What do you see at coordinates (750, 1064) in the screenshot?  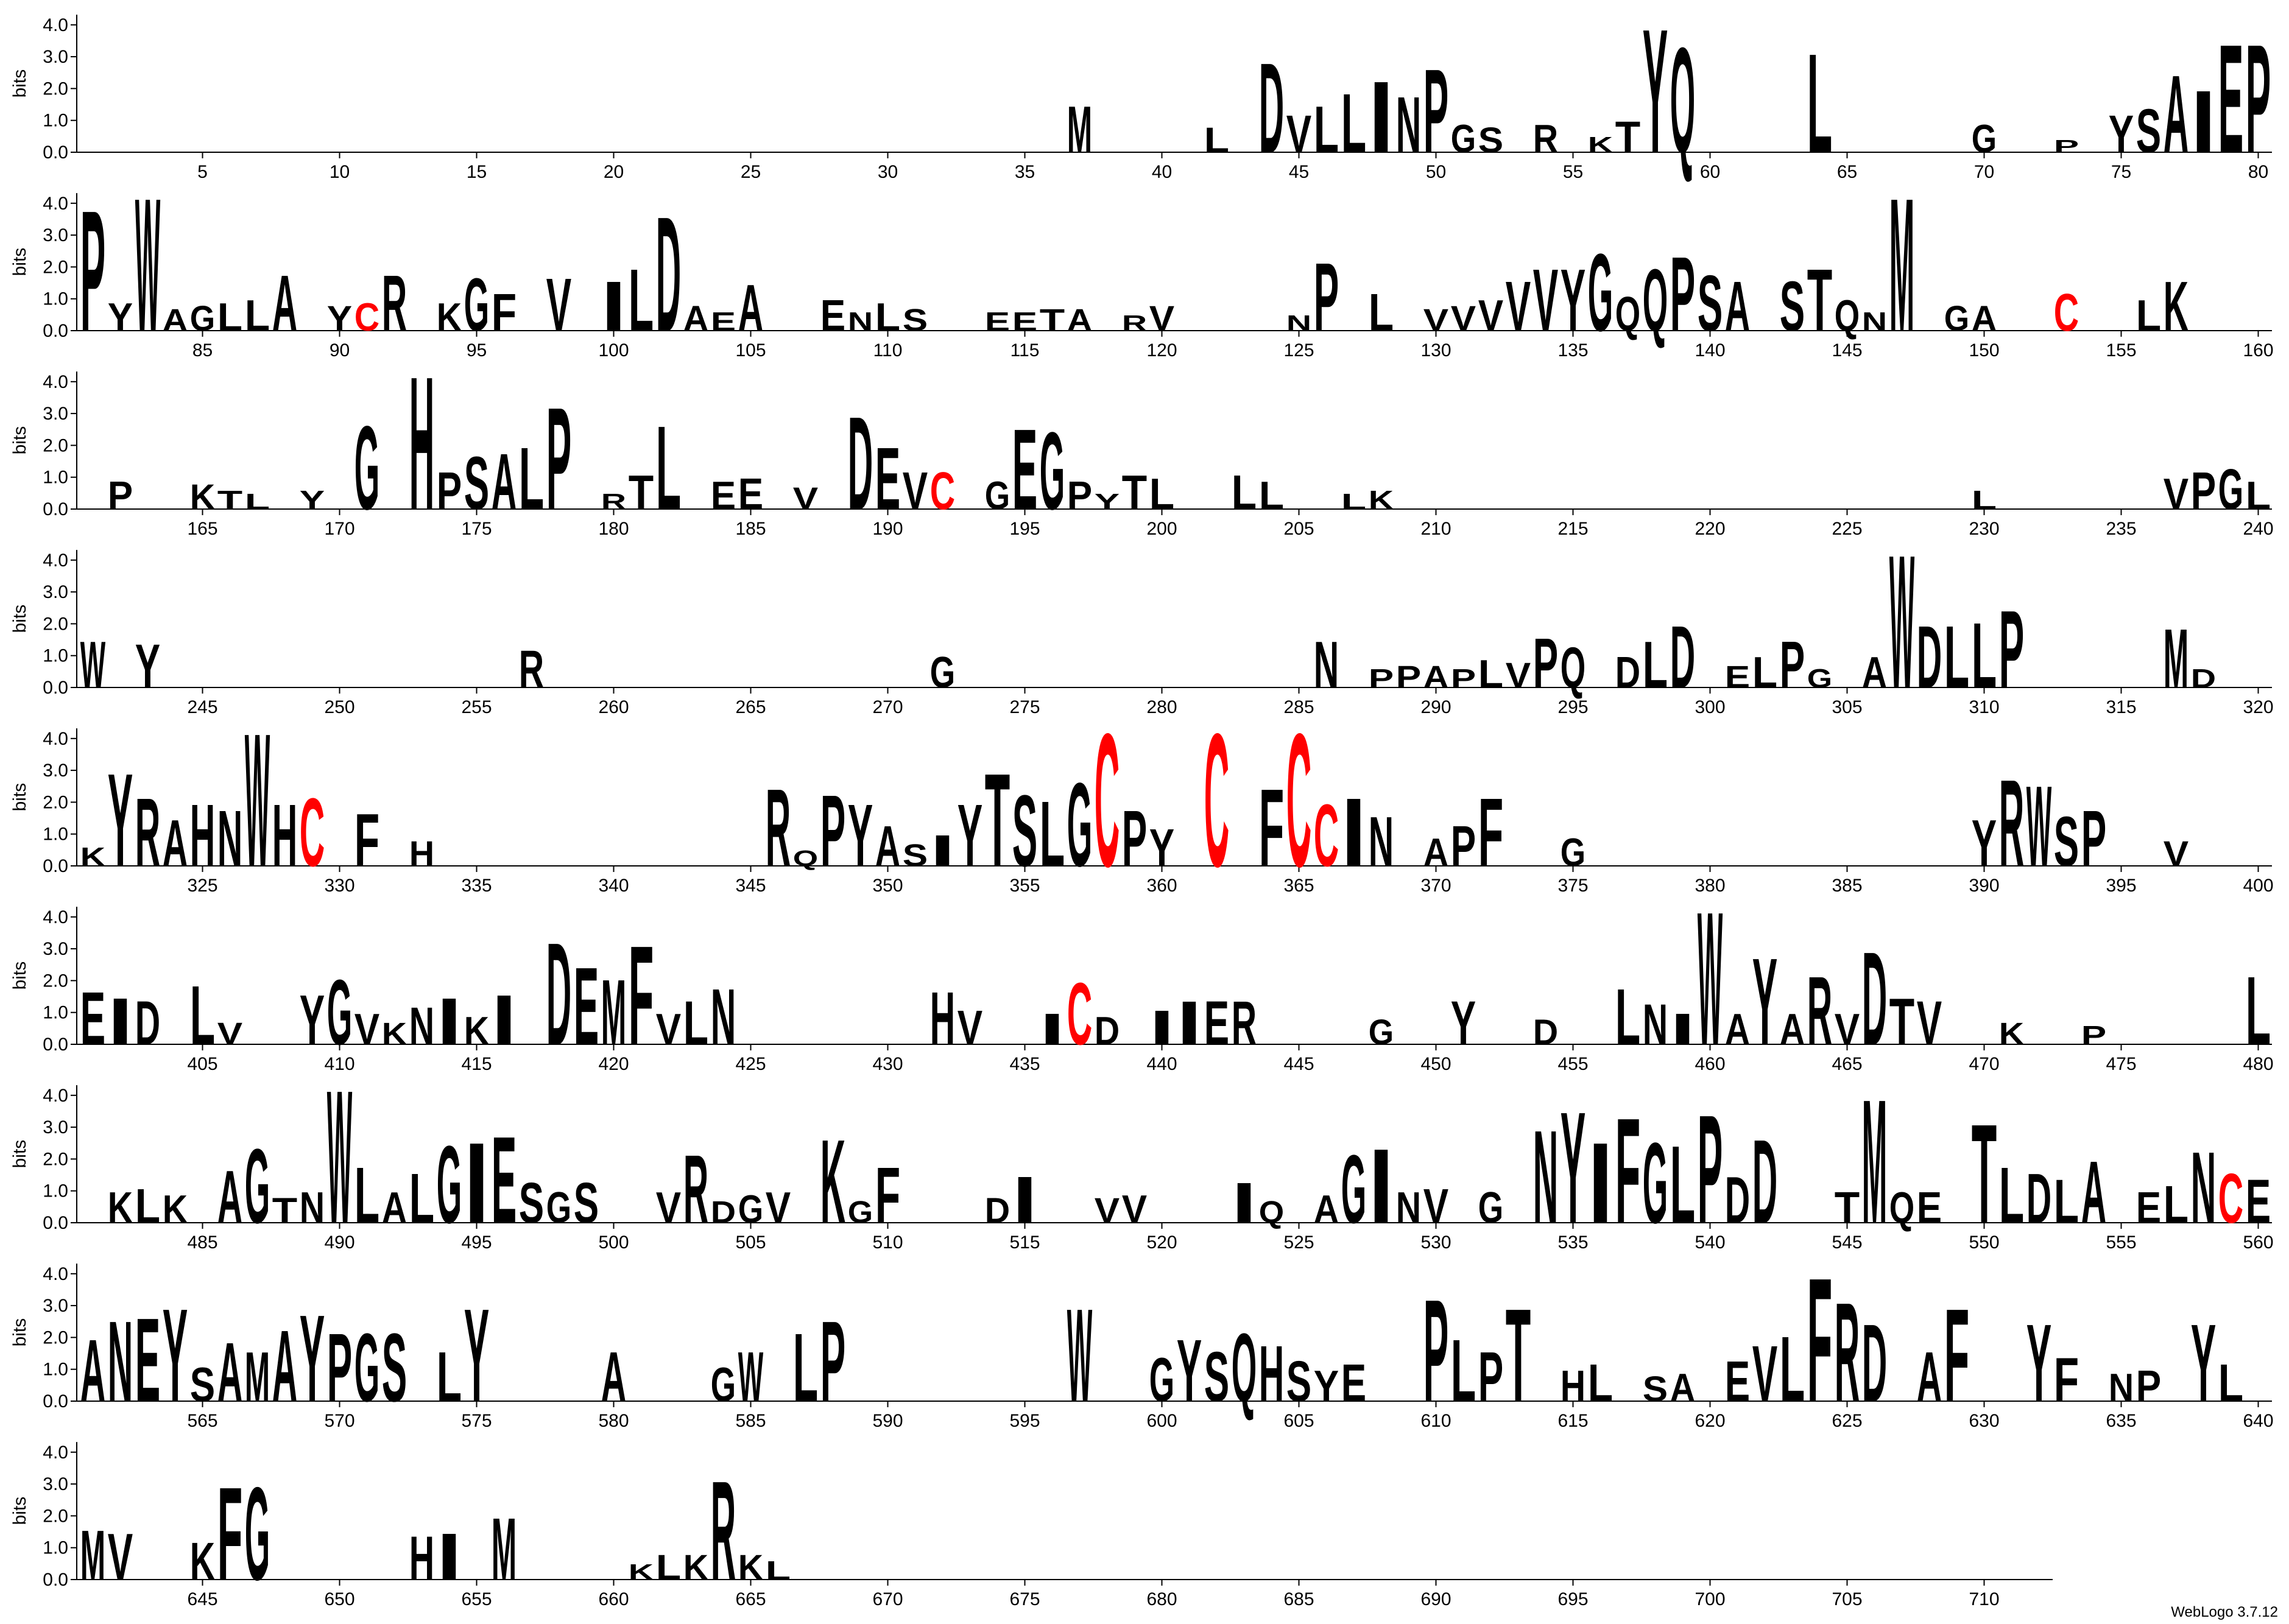 I see `x-tick-label: 425` at bounding box center [750, 1064].